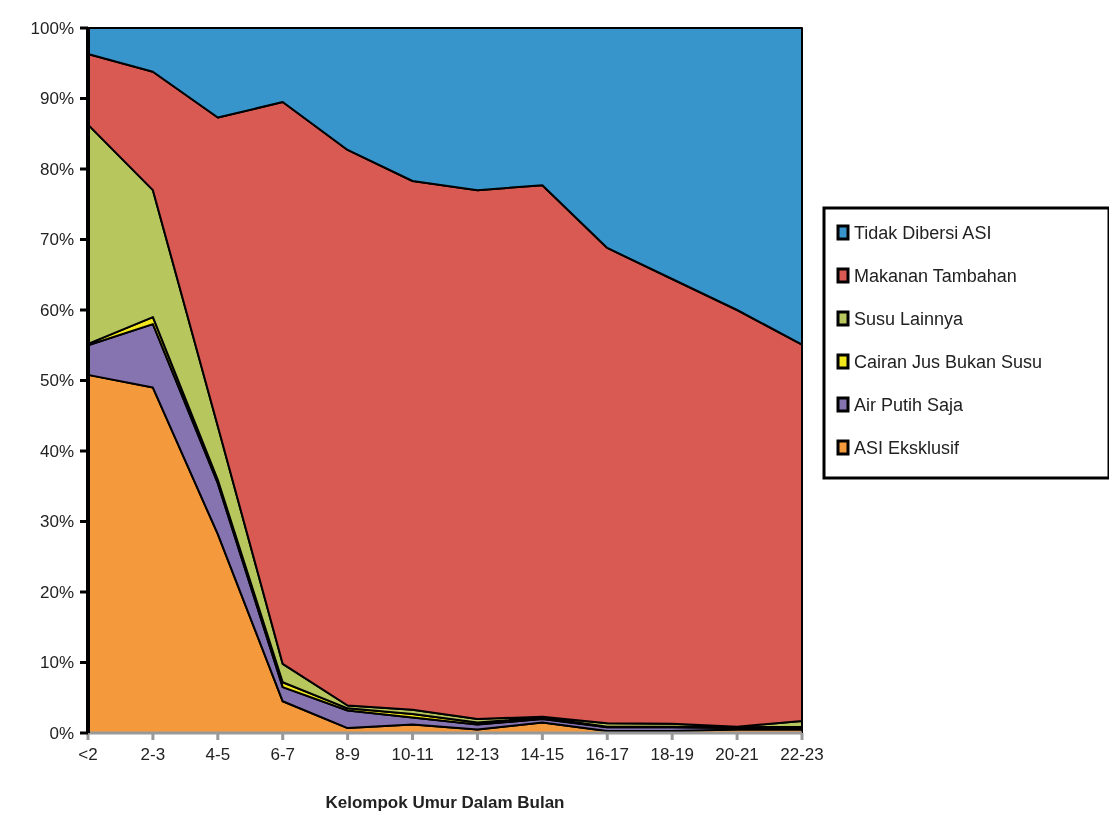  Describe the element at coordinates (923, 233) in the screenshot. I see `legend-label: Tidak Dibersi ASI` at that location.